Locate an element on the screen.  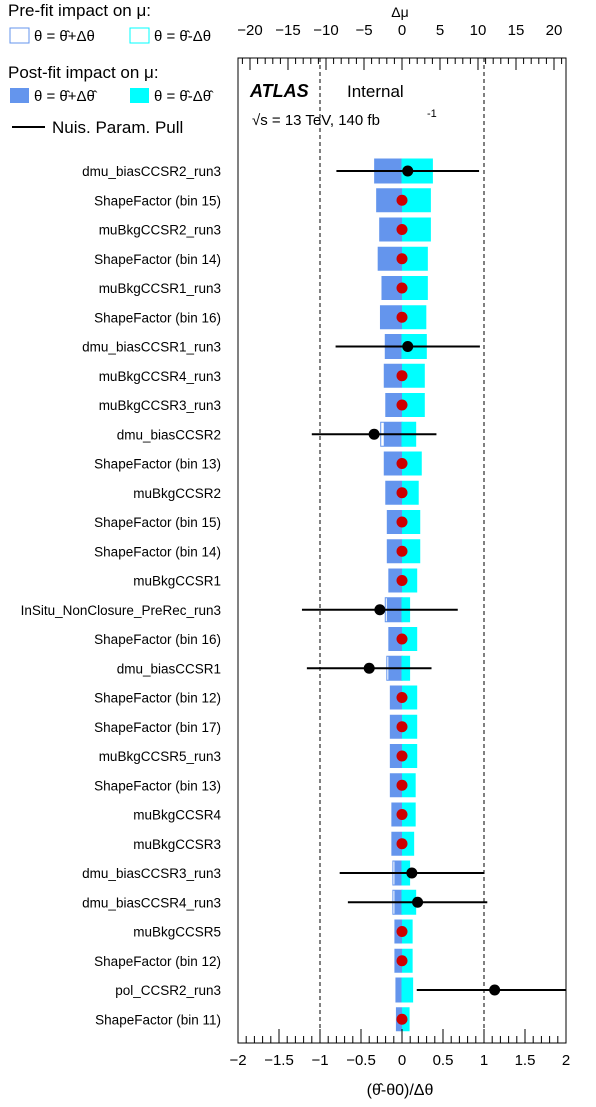
top-tick-label: 5 is located at coordinates (440, 30).